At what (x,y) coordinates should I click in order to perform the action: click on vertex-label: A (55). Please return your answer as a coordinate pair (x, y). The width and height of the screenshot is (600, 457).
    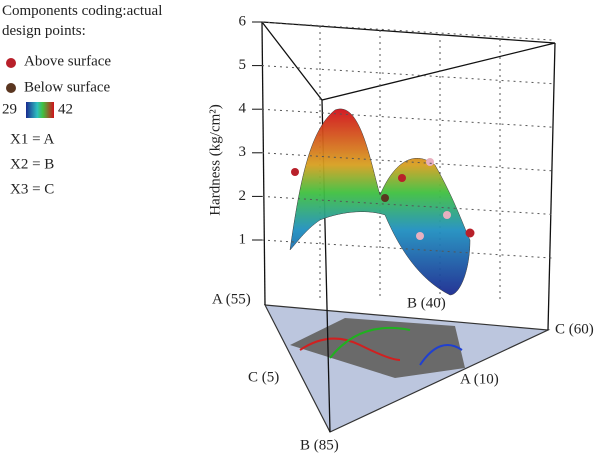
    Looking at the image, I should click on (231, 299).